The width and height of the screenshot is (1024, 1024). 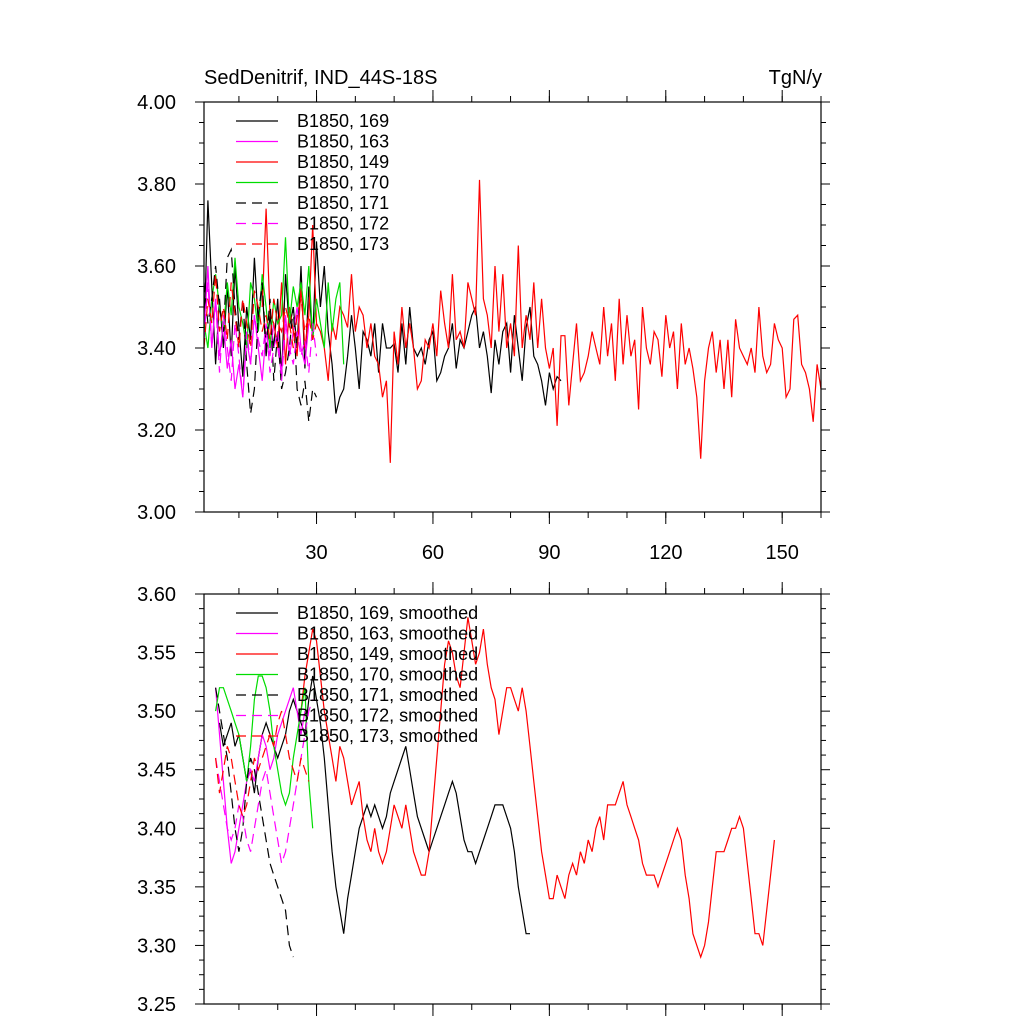 I want to click on legend-label-3: B1850, 170, so click(x=343, y=183).